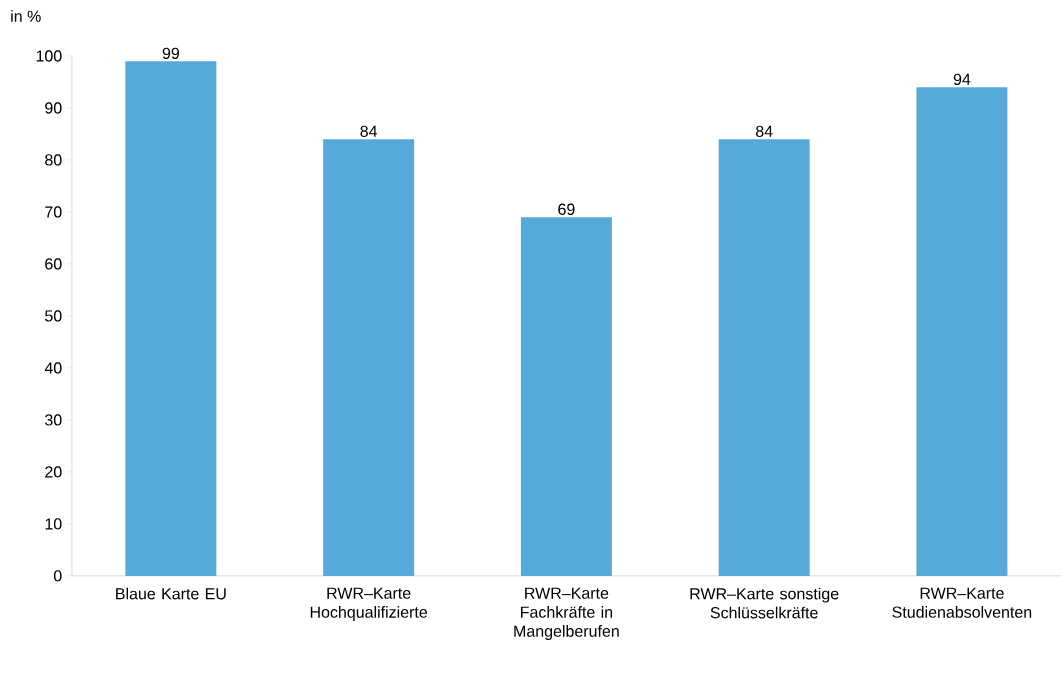 The image size is (1061, 684). What do you see at coordinates (53, 212) in the screenshot?
I see `y-tick-label: 70` at bounding box center [53, 212].